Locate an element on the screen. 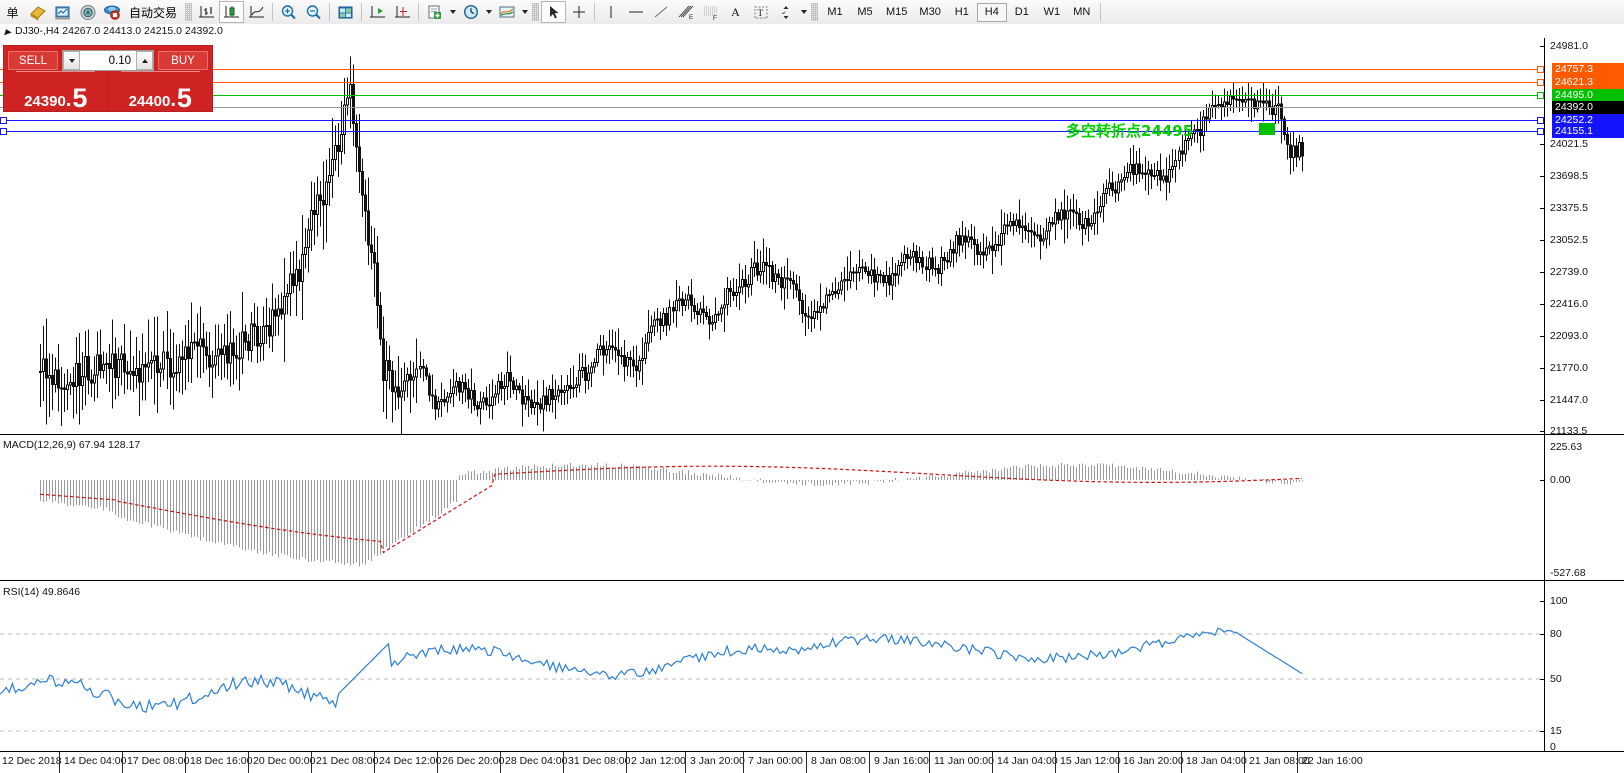 The width and height of the screenshot is (1624, 773). periodicity-icon is located at coordinates (470, 12).